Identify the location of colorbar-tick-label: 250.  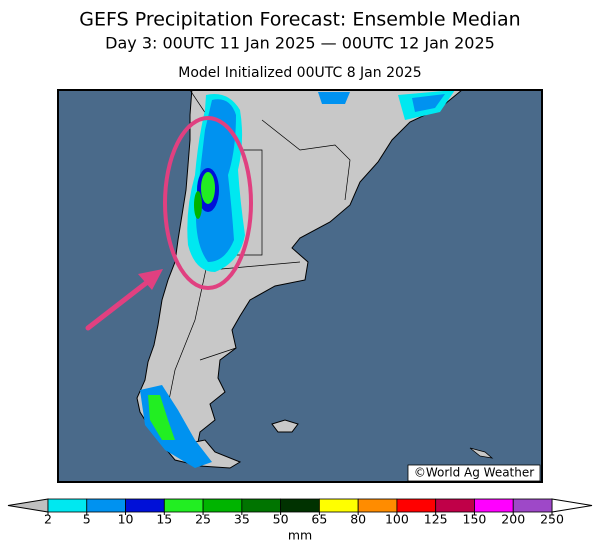
(552, 519).